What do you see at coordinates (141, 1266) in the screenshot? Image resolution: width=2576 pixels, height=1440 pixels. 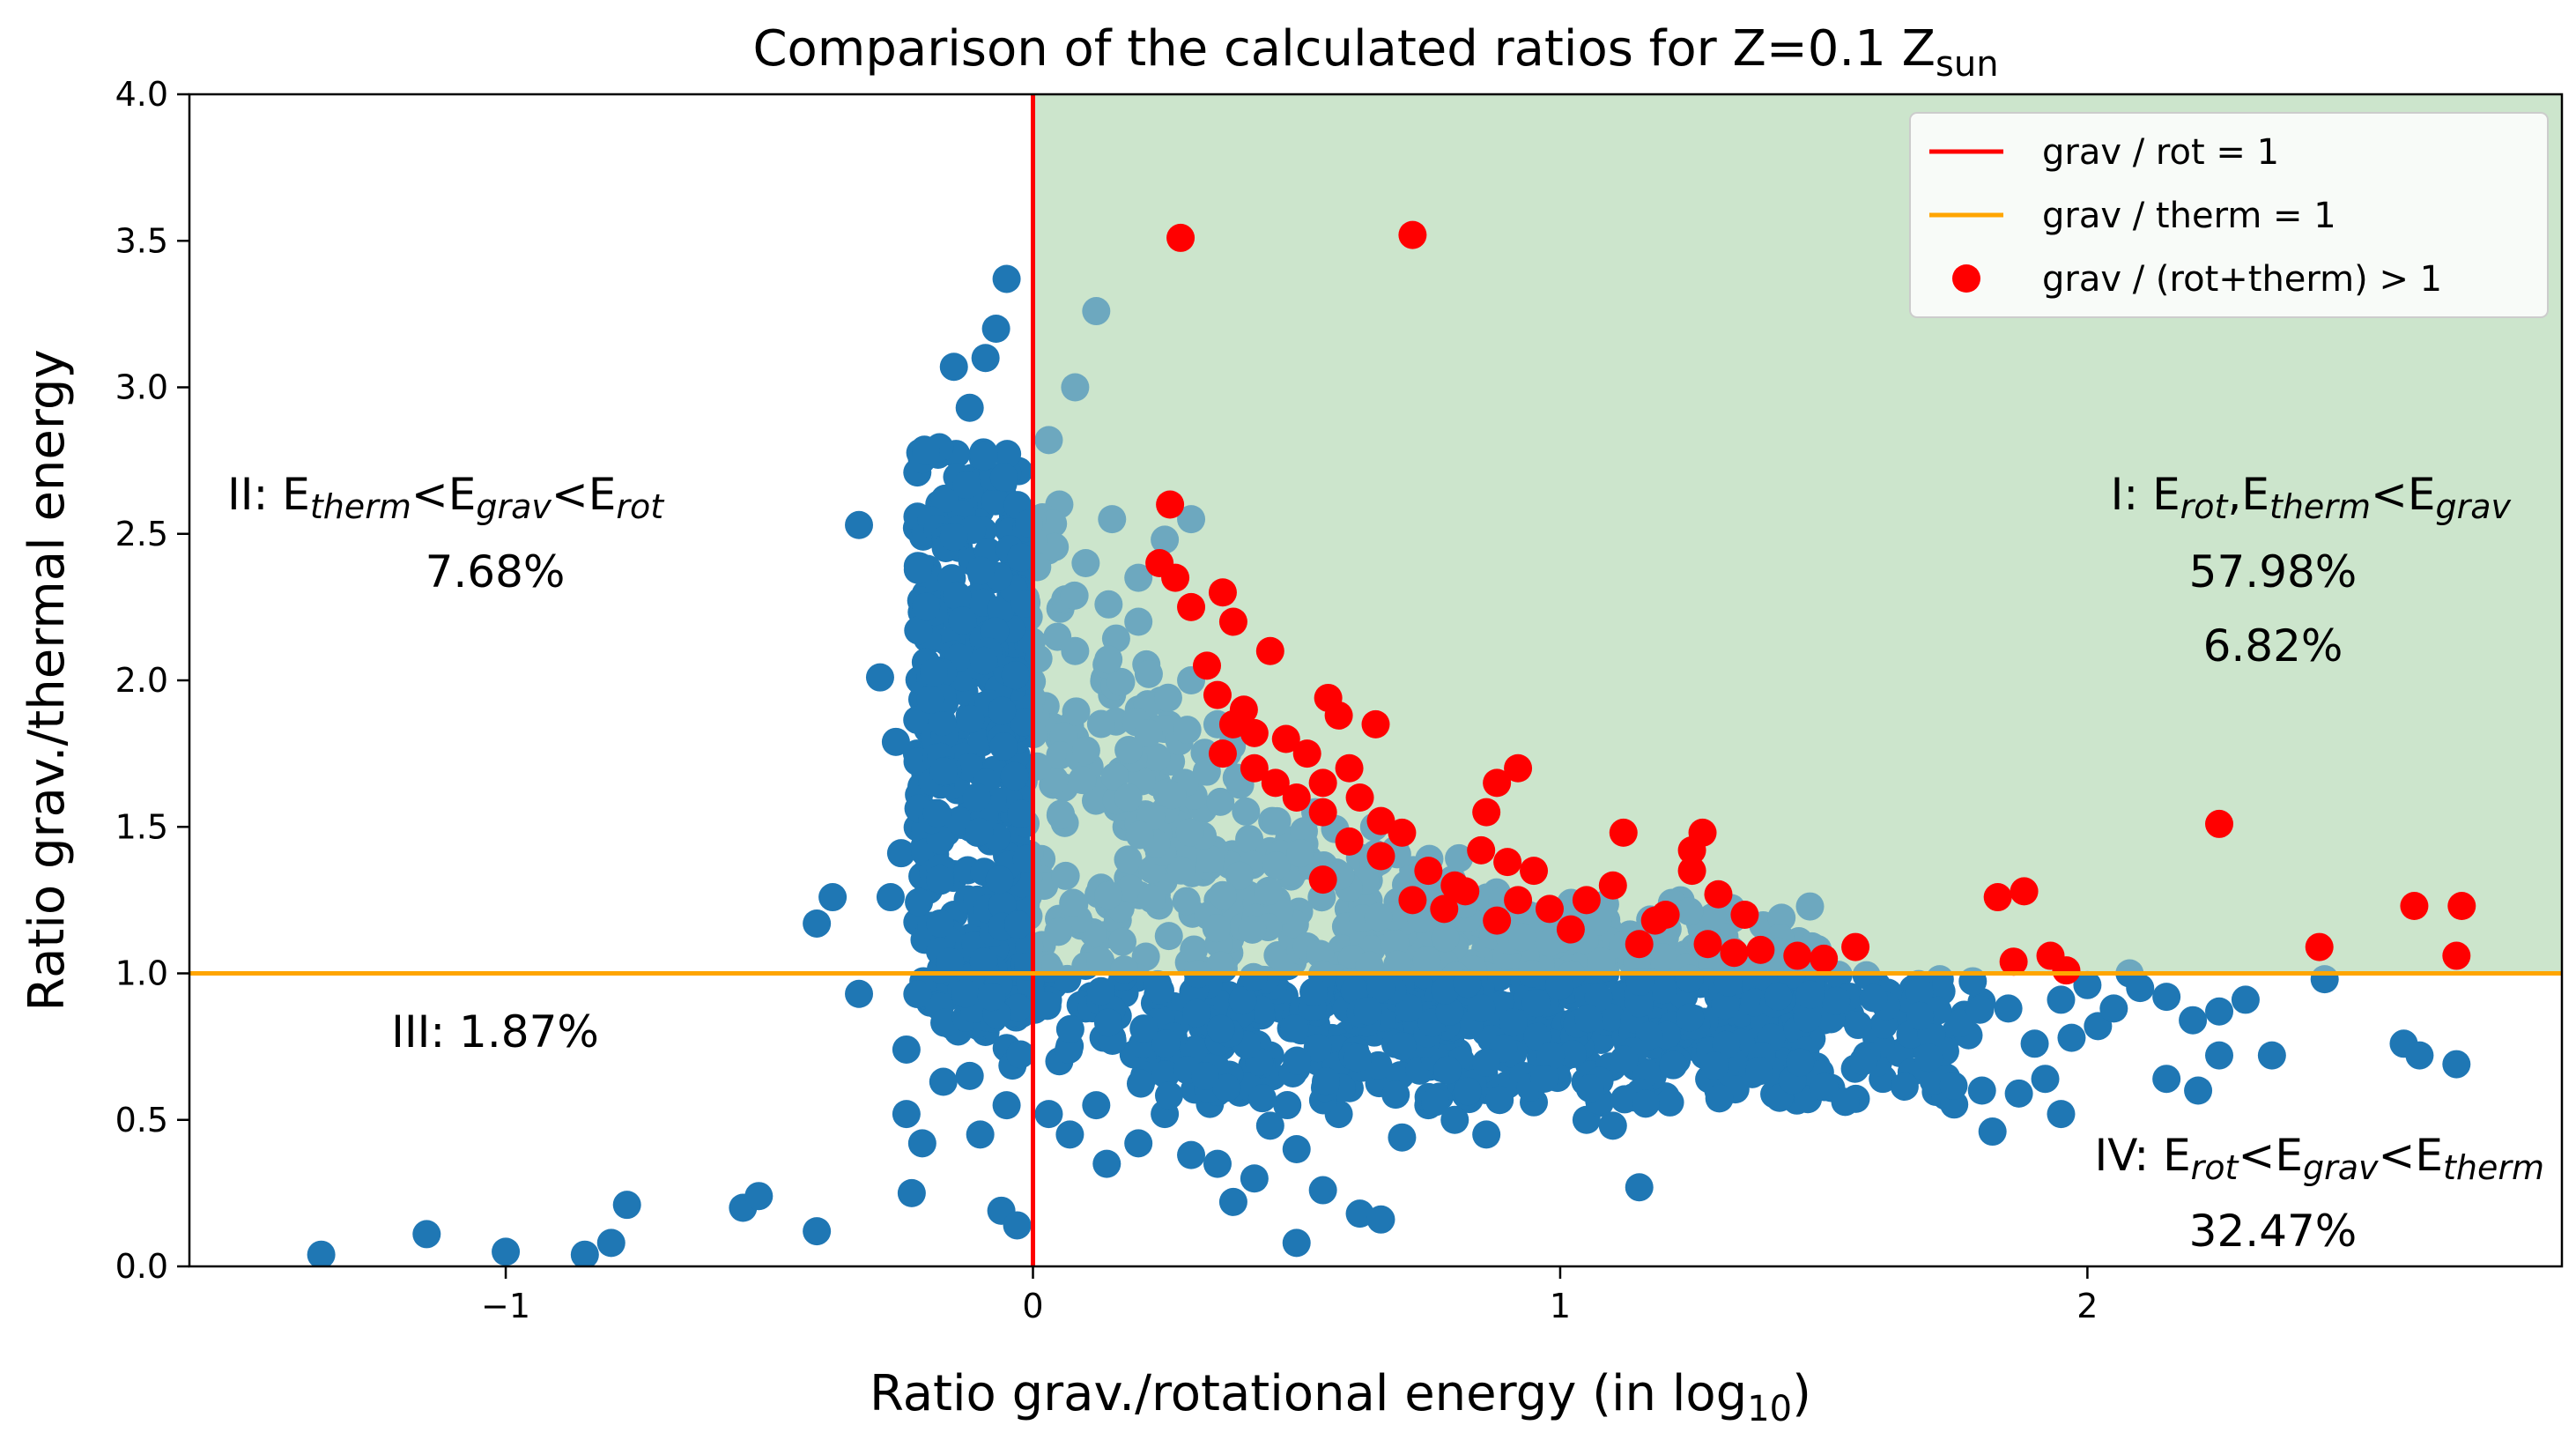 I see `y-tick-label: 0.0` at bounding box center [141, 1266].